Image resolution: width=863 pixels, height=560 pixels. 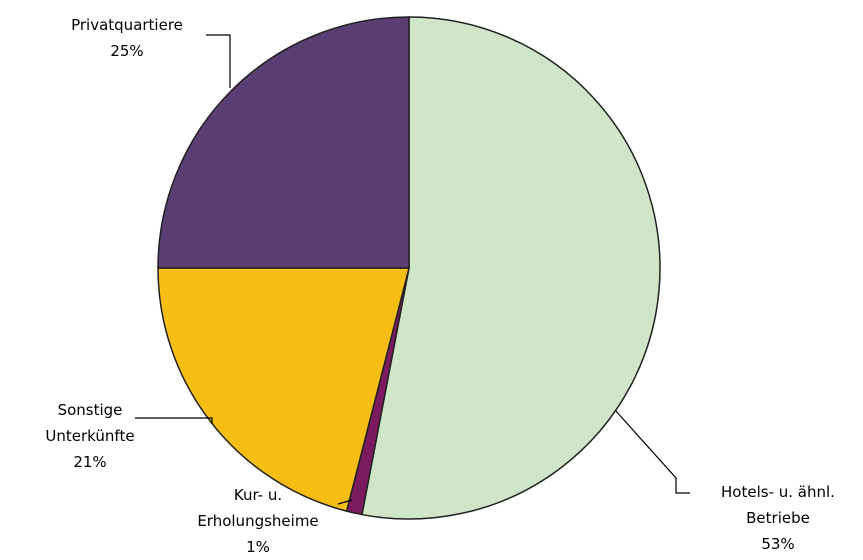 What do you see at coordinates (258, 508) in the screenshot?
I see `category-label: Kur- u. Erholungsheime` at bounding box center [258, 508].